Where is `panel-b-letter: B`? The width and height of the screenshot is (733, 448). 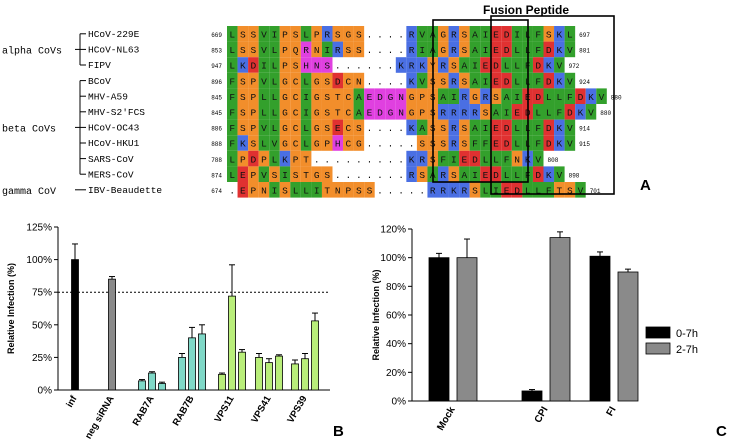 panel-b-letter: B is located at coordinates (338, 431).